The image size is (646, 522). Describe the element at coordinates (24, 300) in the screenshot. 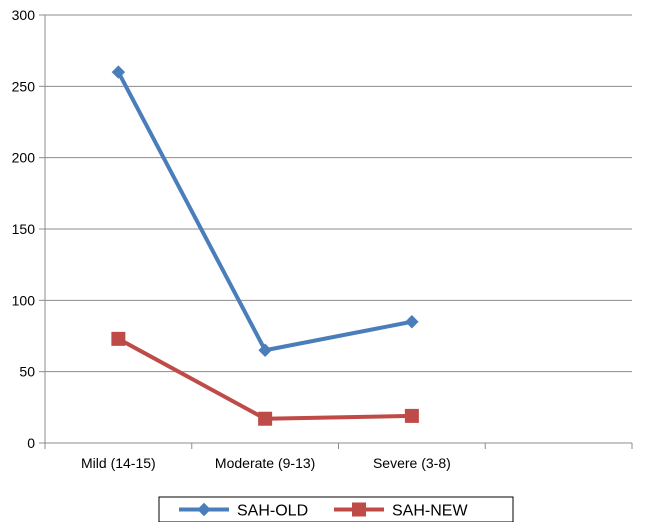

I see `y-tick-label: 100` at that location.